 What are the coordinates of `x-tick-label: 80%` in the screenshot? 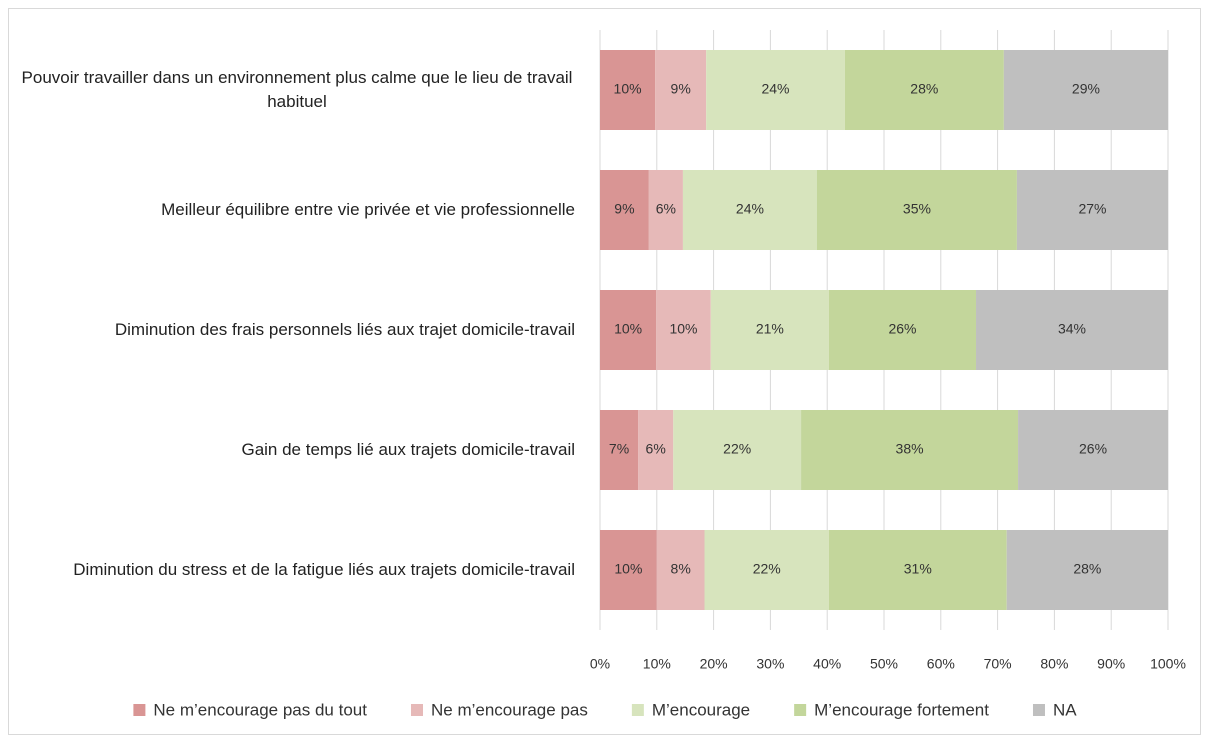 It's located at (1054, 664).